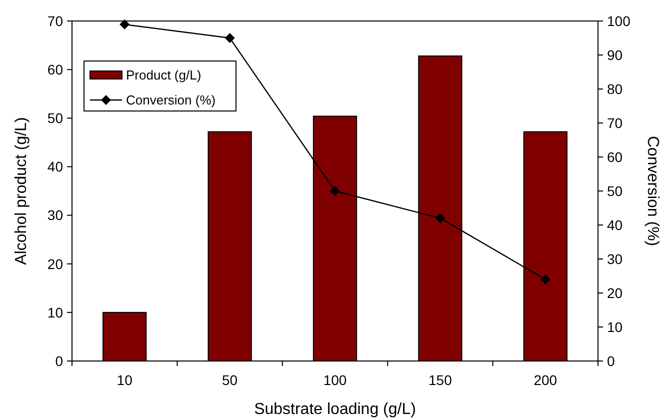 The width and height of the screenshot is (662, 420). What do you see at coordinates (652, 191) in the screenshot?
I see `y2-axis-title: Conversion (%)` at bounding box center [652, 191].